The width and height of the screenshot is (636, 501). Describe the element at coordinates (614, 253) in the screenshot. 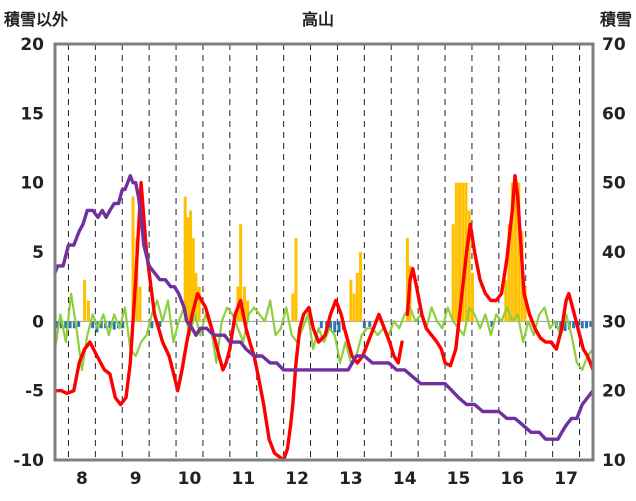

I see `y-right-tick-label: 40` at that location.